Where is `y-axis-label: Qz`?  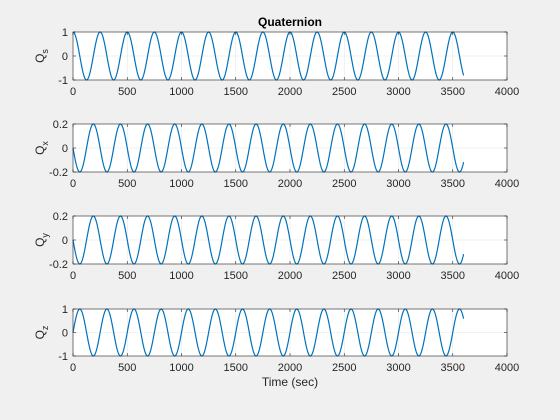
y-axis-label: Qz is located at coordinates (41, 332).